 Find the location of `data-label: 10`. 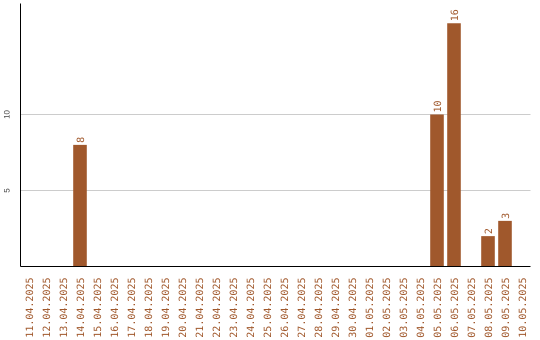

data-label: 10 is located at coordinates (438, 106).